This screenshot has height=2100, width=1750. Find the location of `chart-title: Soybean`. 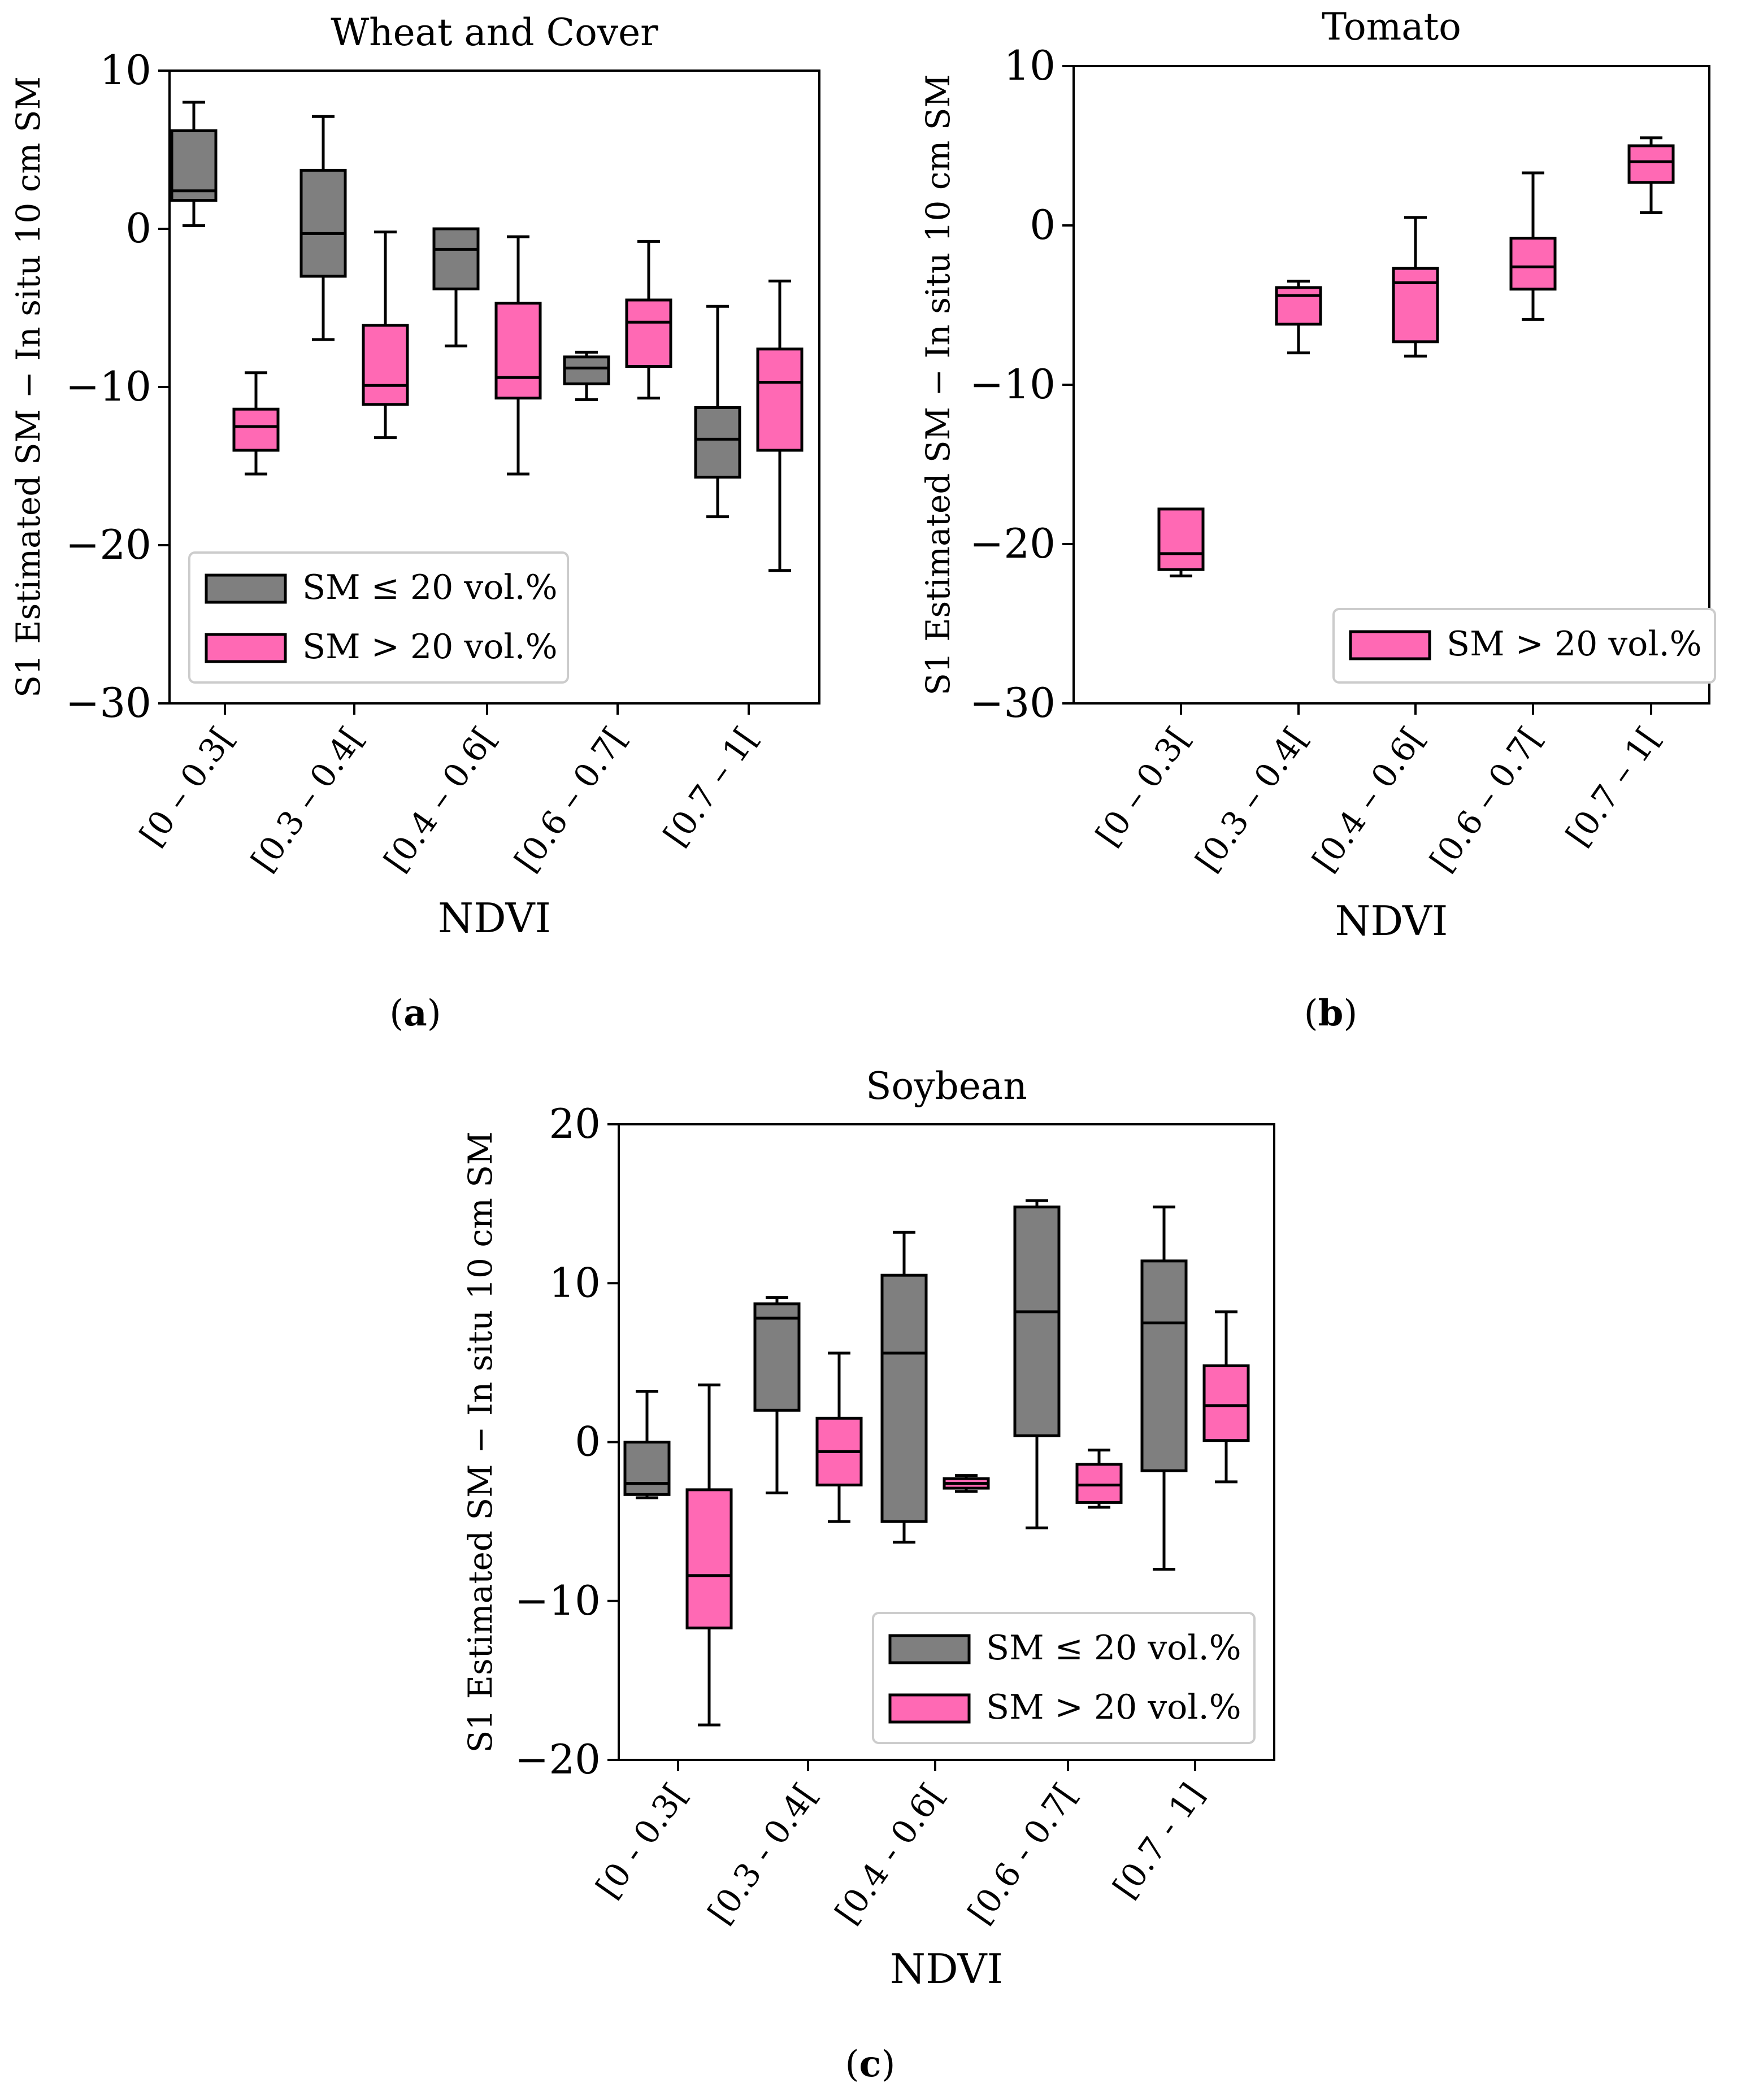

chart-title: Soybean is located at coordinates (946, 1086).